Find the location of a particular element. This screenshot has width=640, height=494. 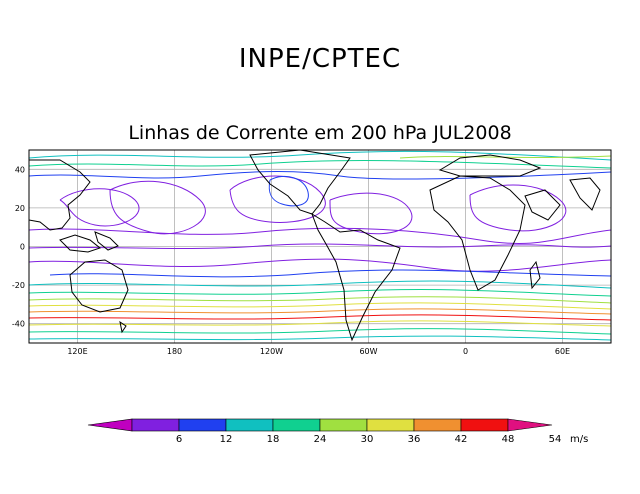

colorbar-tick-label: 36 is located at coordinates (414, 439).